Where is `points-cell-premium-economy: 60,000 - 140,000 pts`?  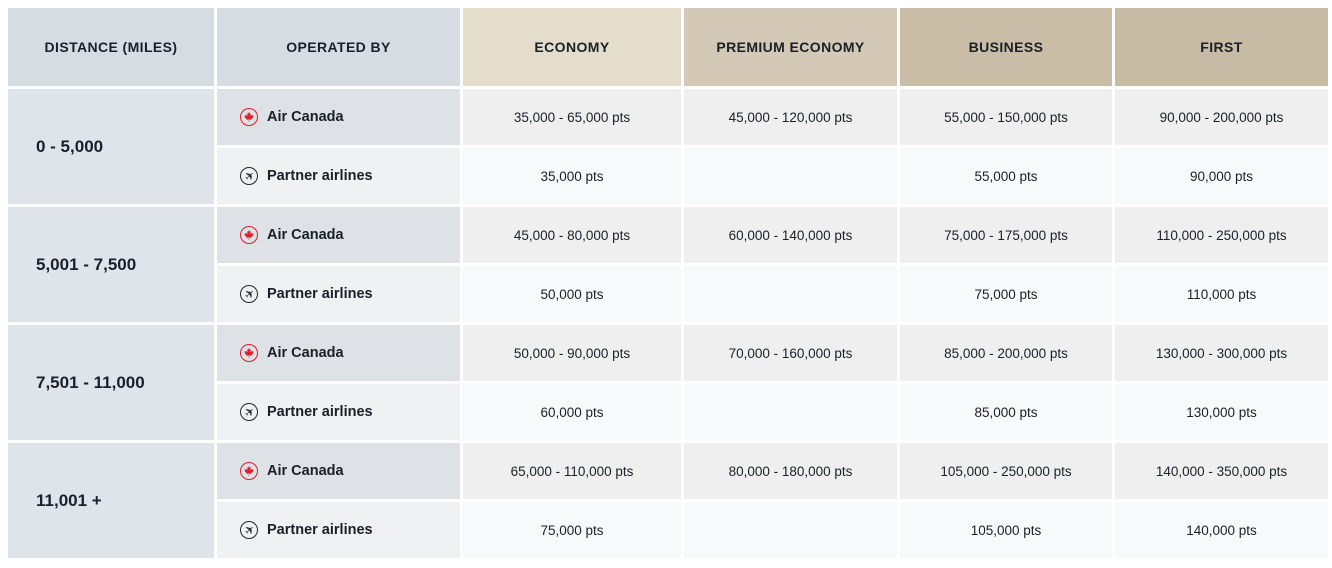
points-cell-premium-economy: 60,000 - 140,000 pts is located at coordinates (790, 235).